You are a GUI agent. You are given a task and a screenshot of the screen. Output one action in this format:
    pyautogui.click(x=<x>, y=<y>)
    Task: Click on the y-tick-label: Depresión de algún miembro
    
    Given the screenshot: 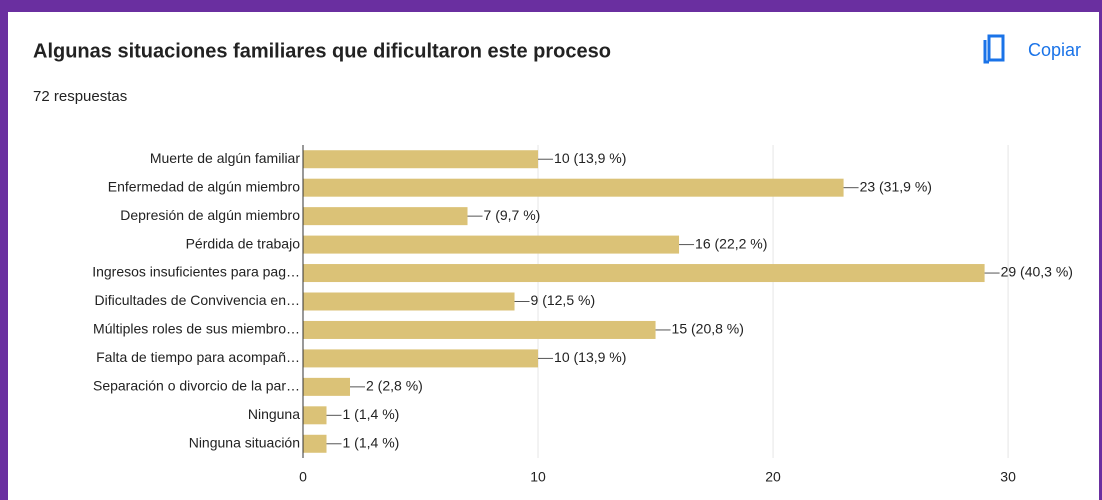 What is the action you would take?
    pyautogui.click(x=210, y=215)
    